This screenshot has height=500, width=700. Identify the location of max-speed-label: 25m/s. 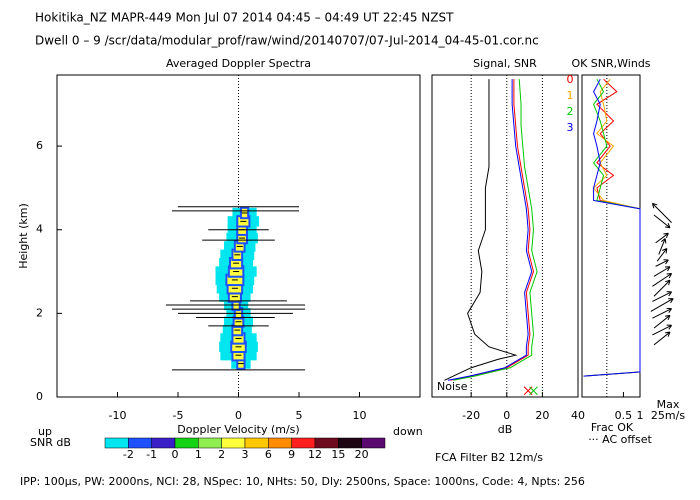
(668, 415).